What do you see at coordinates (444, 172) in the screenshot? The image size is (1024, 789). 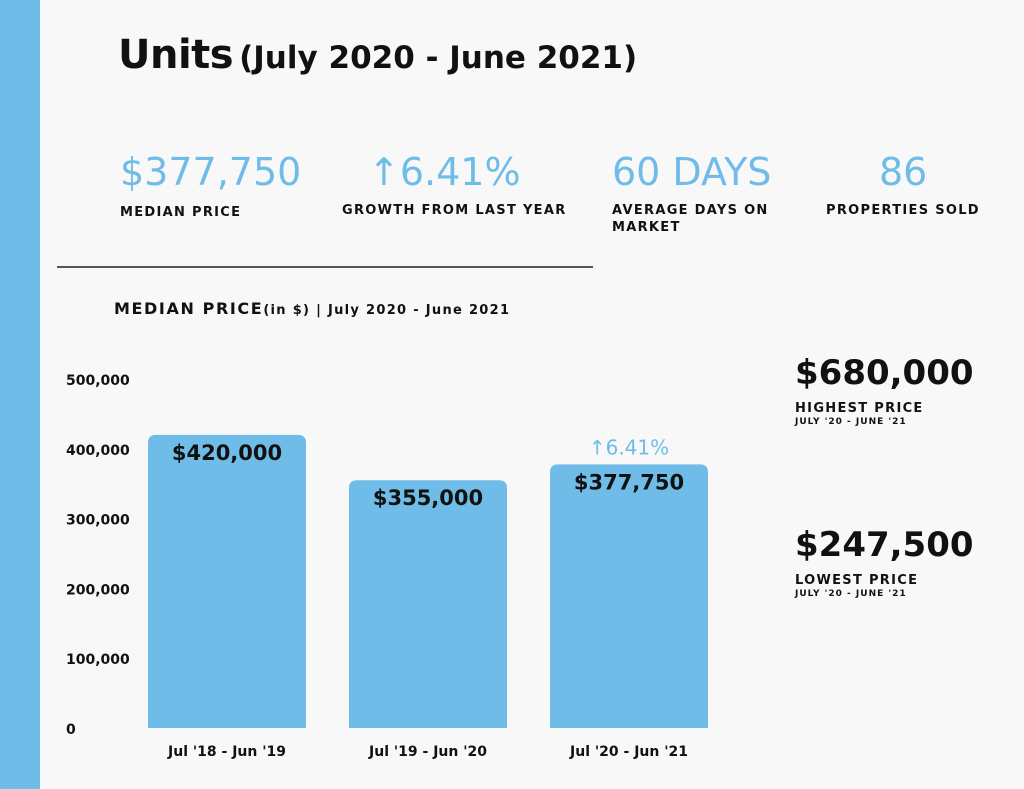 I see `stat-growth-value: ↑6.41%` at bounding box center [444, 172].